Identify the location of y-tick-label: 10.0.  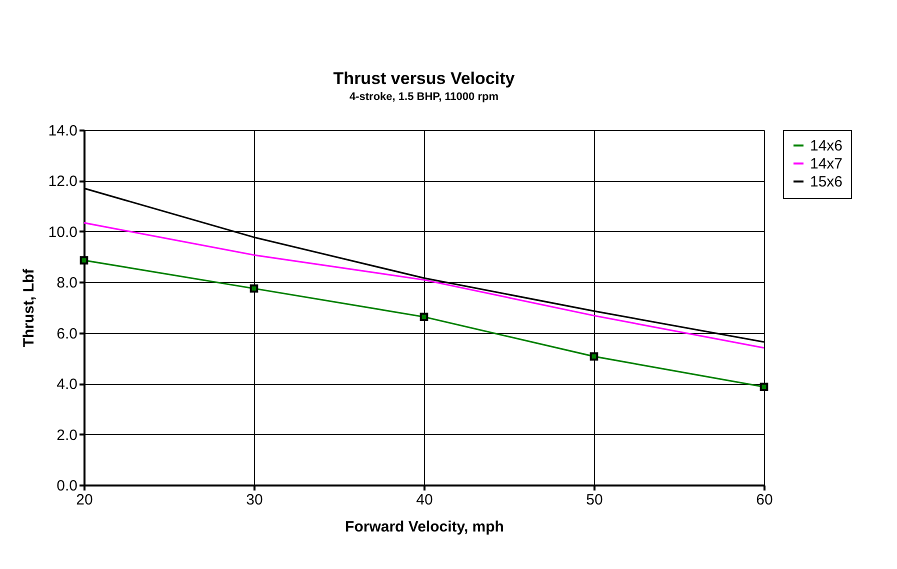
(63, 232).